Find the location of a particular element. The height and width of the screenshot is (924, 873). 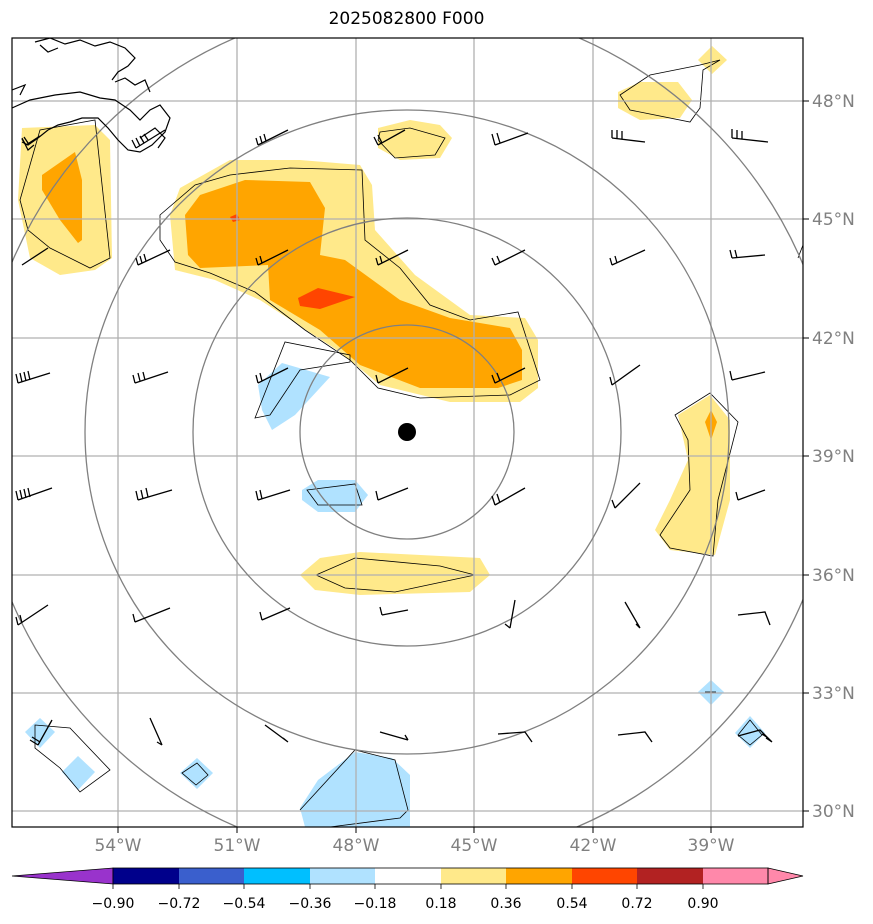

colorbar-tick-label: 0.90 is located at coordinates (702, 904).